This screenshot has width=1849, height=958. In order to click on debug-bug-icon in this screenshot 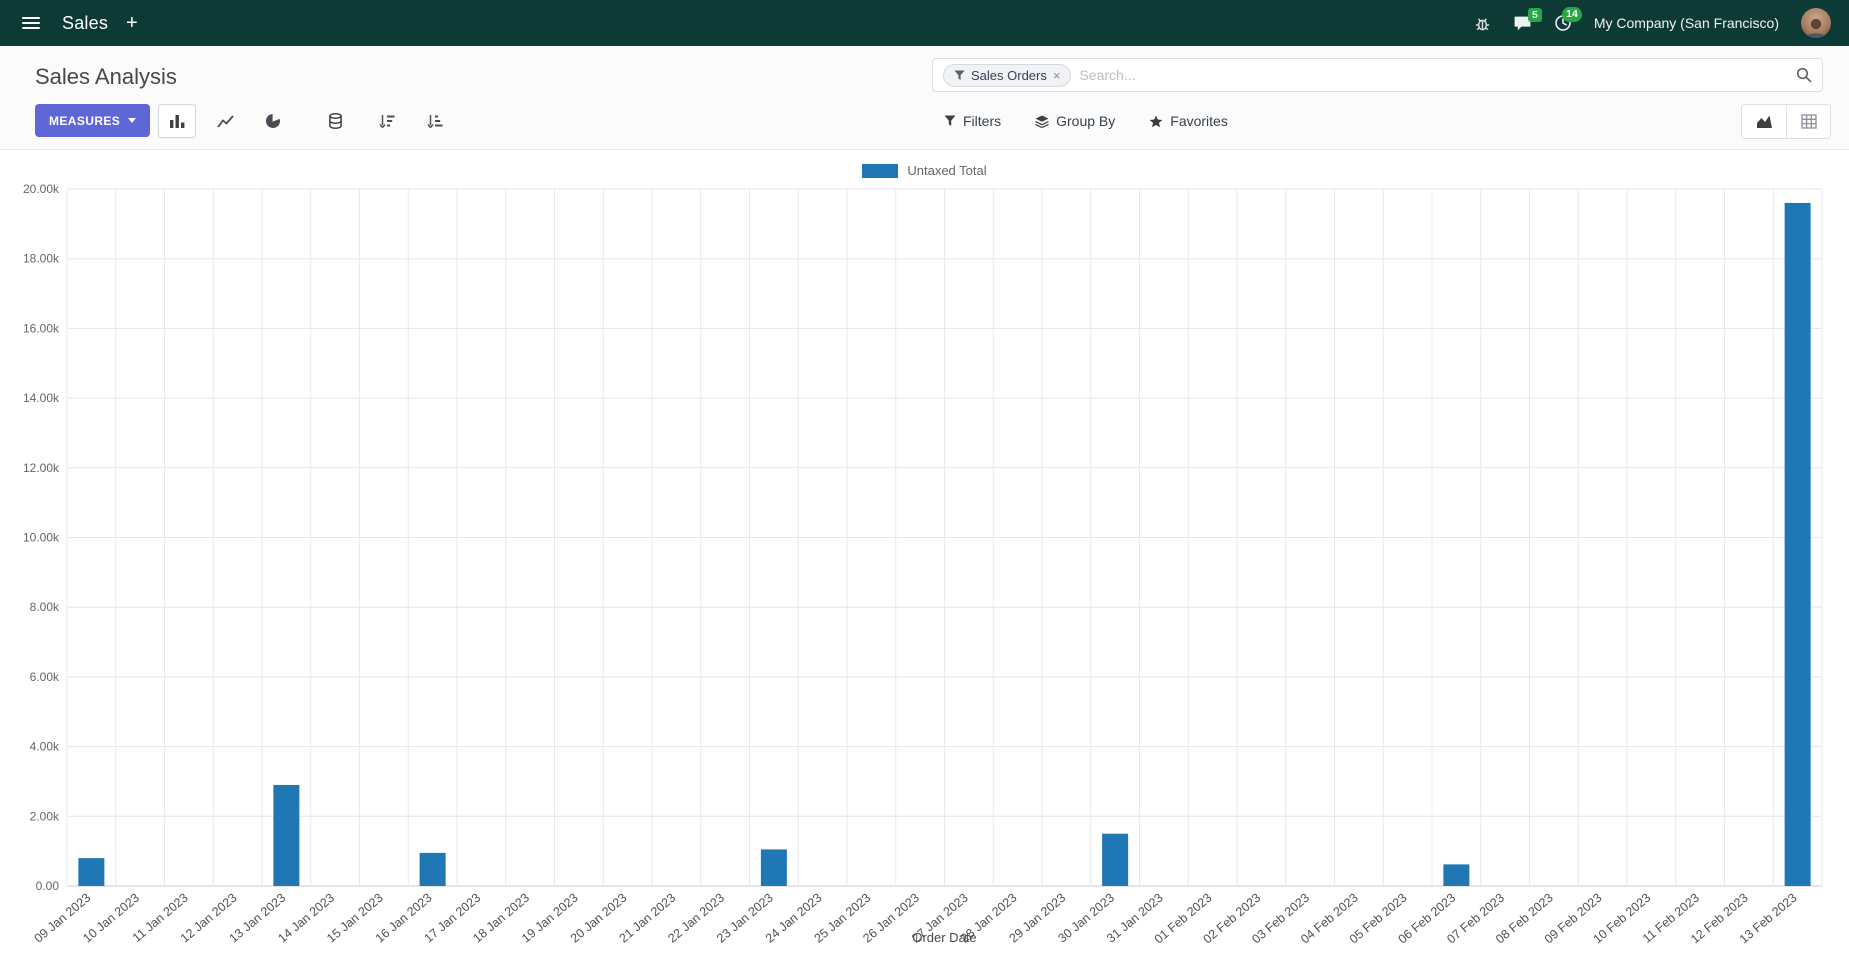, I will do `click(1482, 23)`.